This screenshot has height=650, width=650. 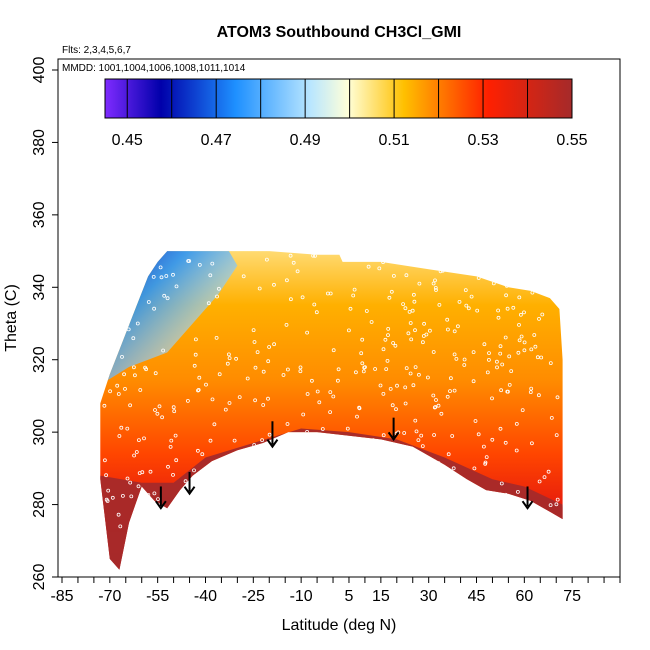 I want to click on x-axis: -85 -70 -55 -40 -25 -10 5 15 30 45 60 75, so click(x=335, y=591).